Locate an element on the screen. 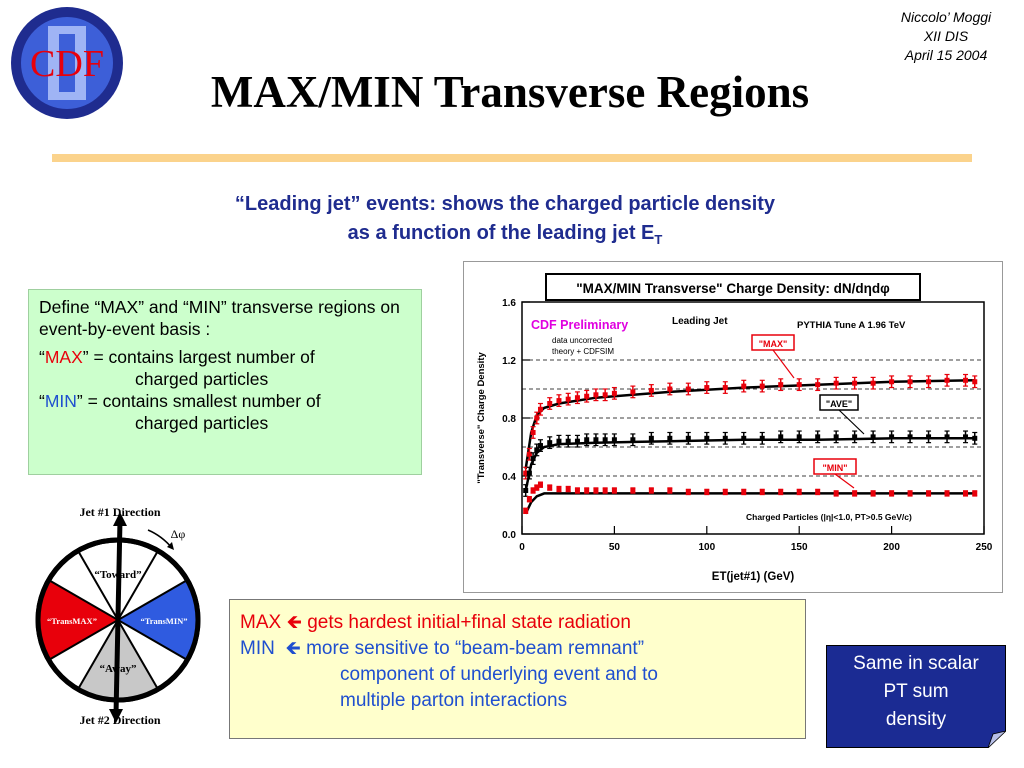 The height and width of the screenshot is (768, 1024). max-series-label: "MAX" is located at coordinates (773, 344).